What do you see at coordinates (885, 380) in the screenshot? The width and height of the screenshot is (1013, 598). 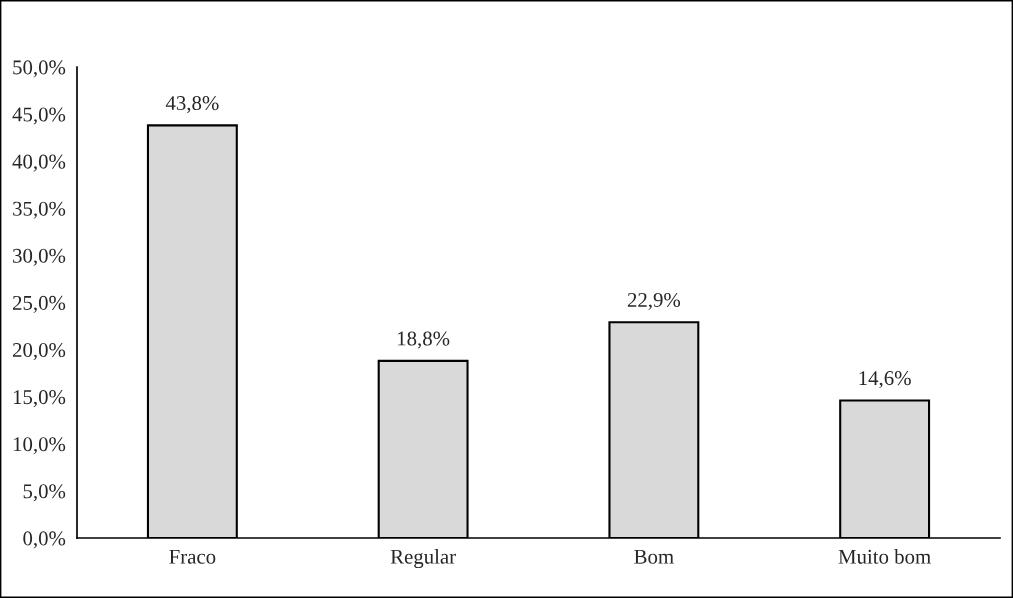 I see `data-label: 14,6%` at bounding box center [885, 380].